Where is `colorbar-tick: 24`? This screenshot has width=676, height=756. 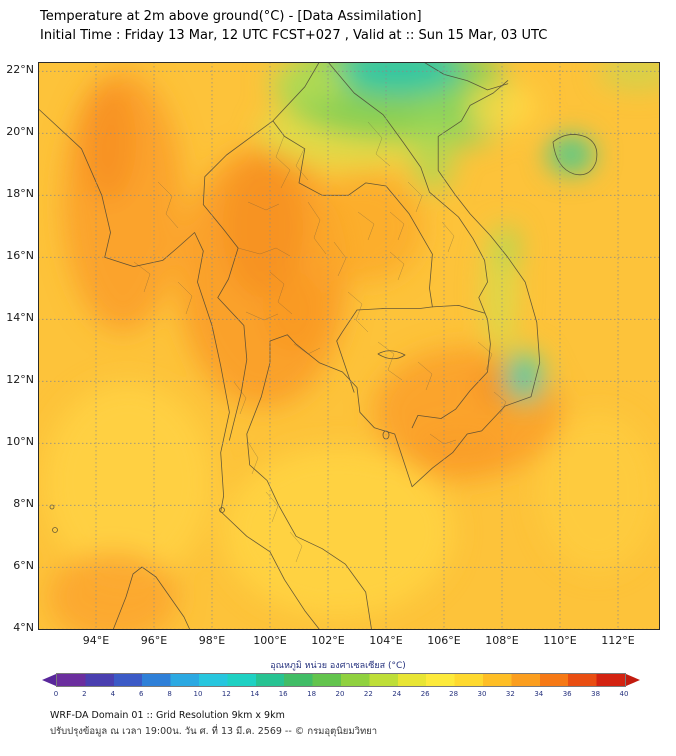
colorbar-tick: 24 is located at coordinates (397, 694).